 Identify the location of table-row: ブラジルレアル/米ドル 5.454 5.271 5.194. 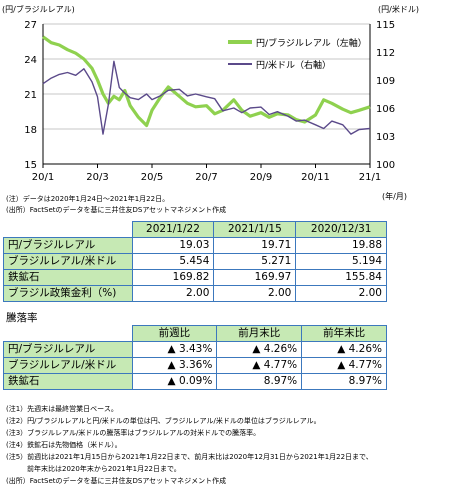
(195, 261).